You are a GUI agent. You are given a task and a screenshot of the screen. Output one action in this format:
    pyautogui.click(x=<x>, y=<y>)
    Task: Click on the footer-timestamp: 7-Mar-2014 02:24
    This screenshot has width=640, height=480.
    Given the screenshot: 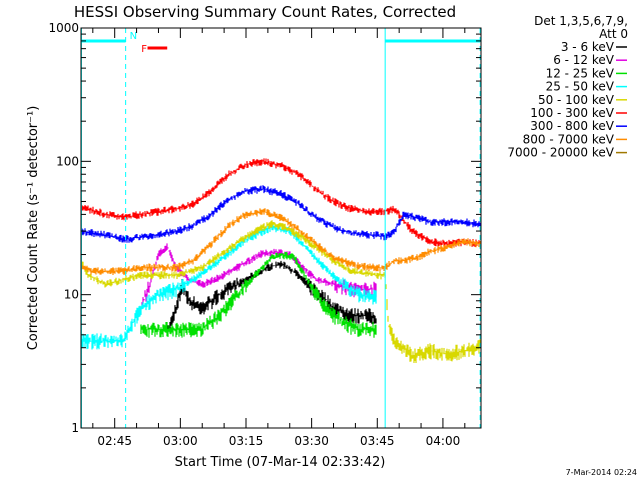 What is the action you would take?
    pyautogui.click(x=601, y=472)
    